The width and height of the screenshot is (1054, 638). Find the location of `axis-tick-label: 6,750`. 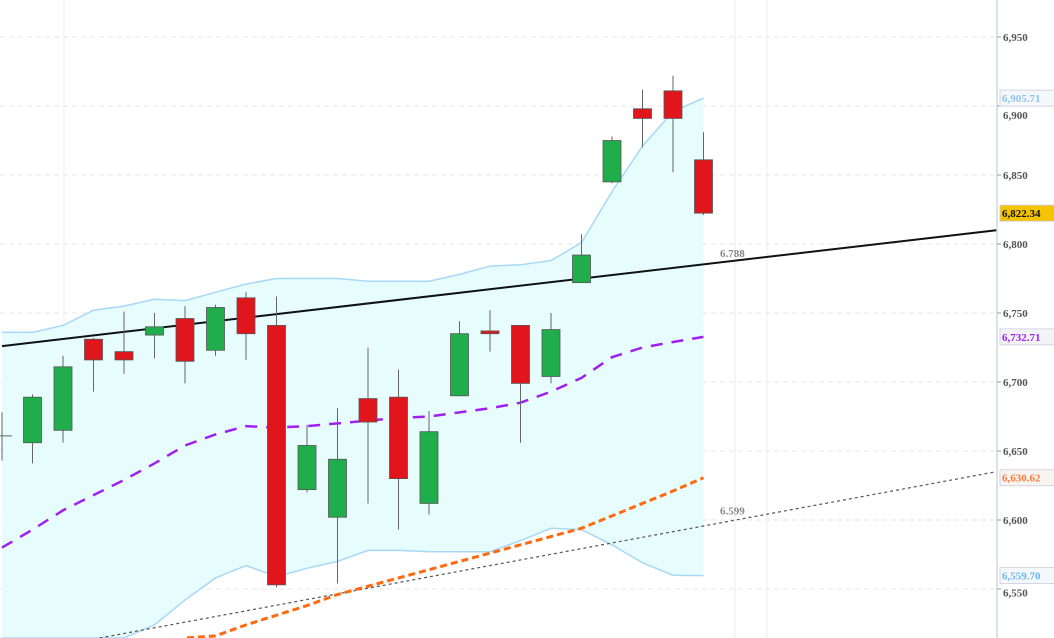

axis-tick-label: 6,750 is located at coordinates (1015, 314).